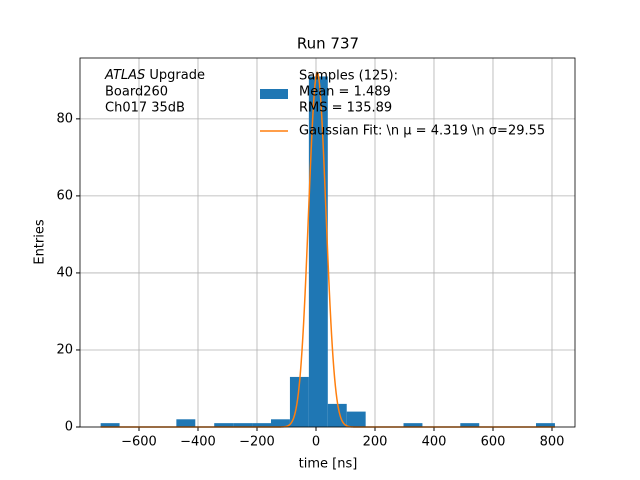  What do you see at coordinates (316, 442) in the screenshot?
I see `x-tick-label: 0` at bounding box center [316, 442].